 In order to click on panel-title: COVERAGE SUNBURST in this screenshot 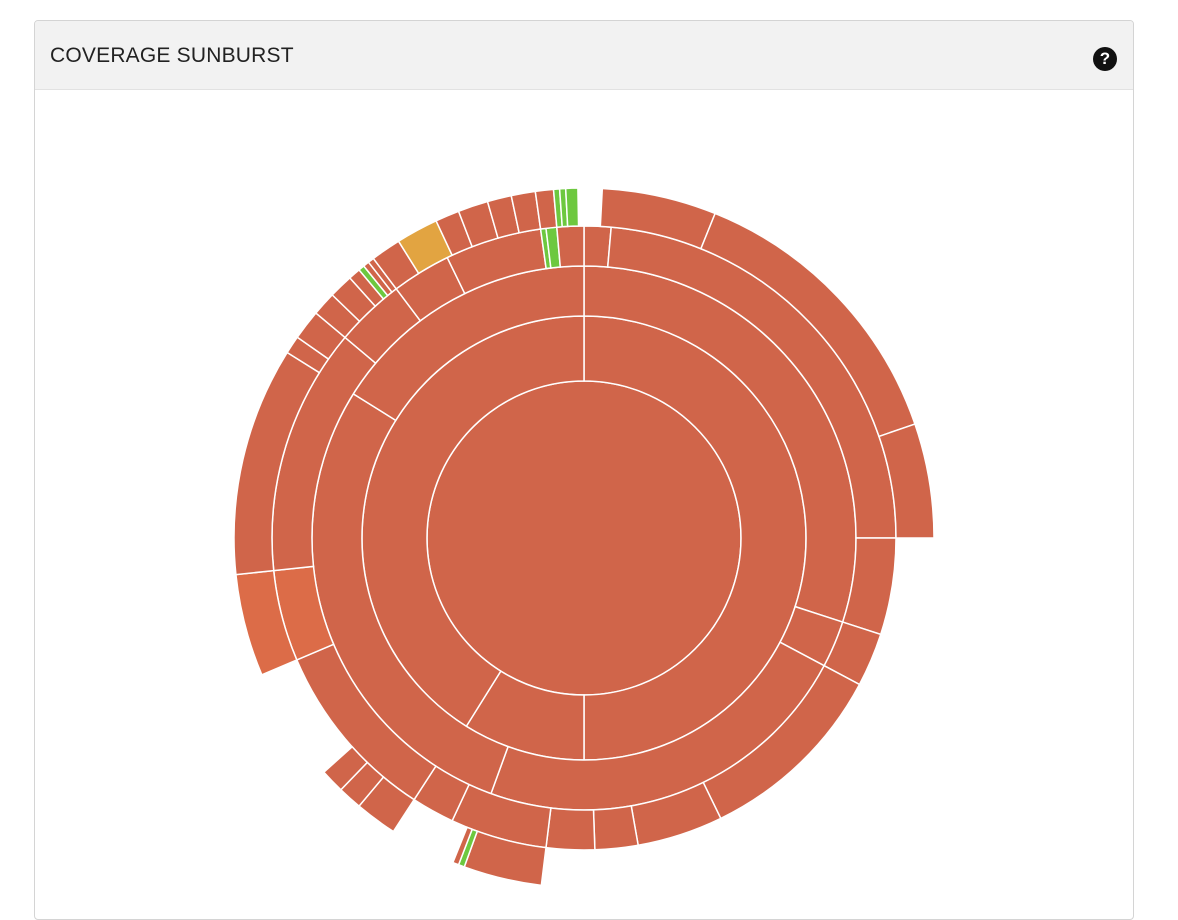, I will do `click(172, 55)`.